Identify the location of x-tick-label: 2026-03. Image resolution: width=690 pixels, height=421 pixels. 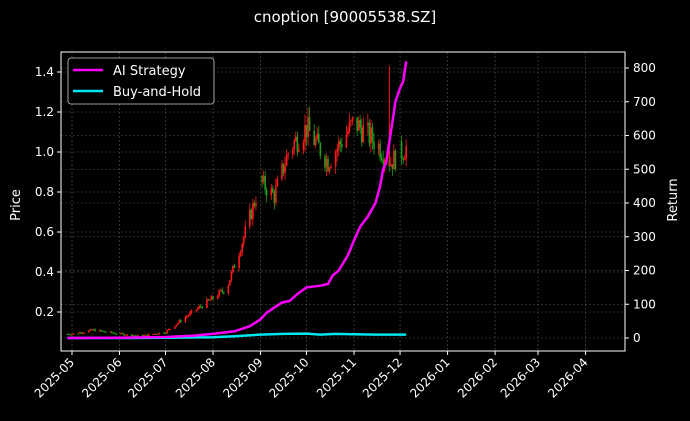
(520, 377).